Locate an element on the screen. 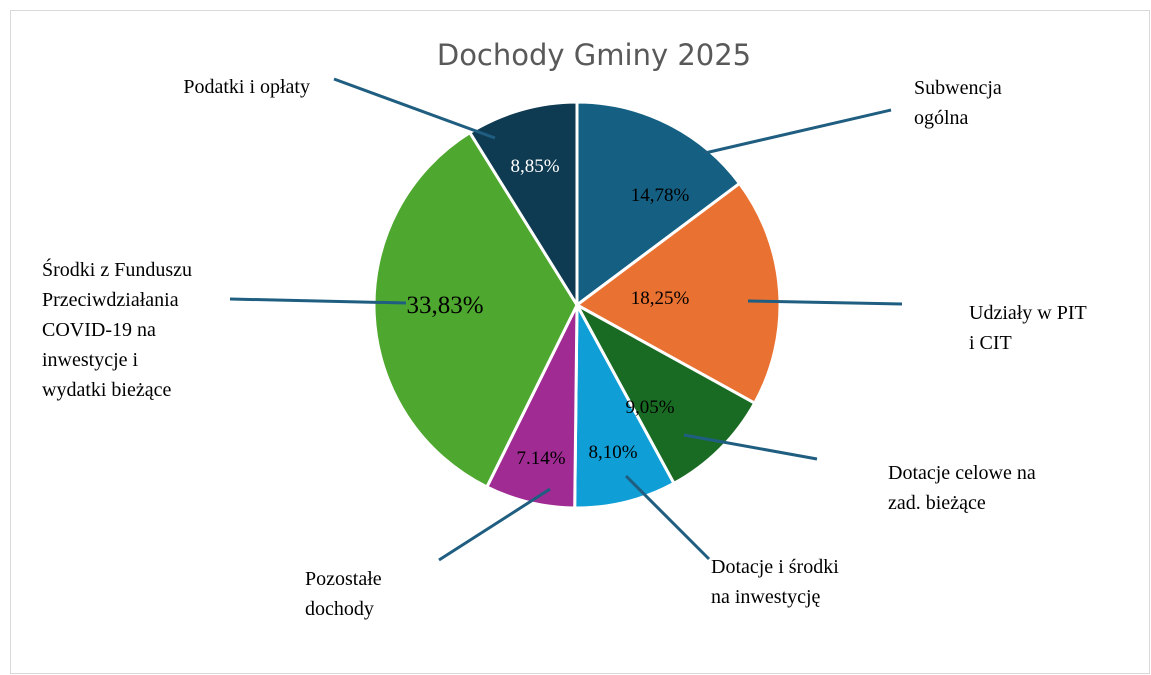 This screenshot has width=1151, height=675. data-label: 7.14% is located at coordinates (540, 458).